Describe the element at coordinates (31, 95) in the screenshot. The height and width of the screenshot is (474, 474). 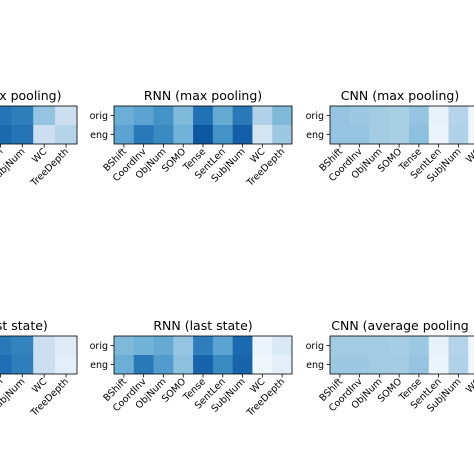
I see `panel-title: (max pooling)` at that location.